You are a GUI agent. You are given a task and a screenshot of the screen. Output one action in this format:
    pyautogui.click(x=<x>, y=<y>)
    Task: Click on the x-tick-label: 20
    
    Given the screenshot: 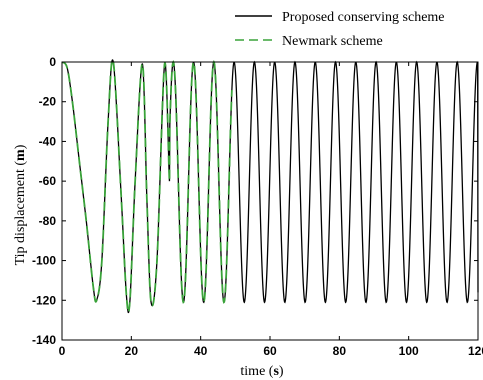 What is the action you would take?
    pyautogui.click(x=132, y=351)
    